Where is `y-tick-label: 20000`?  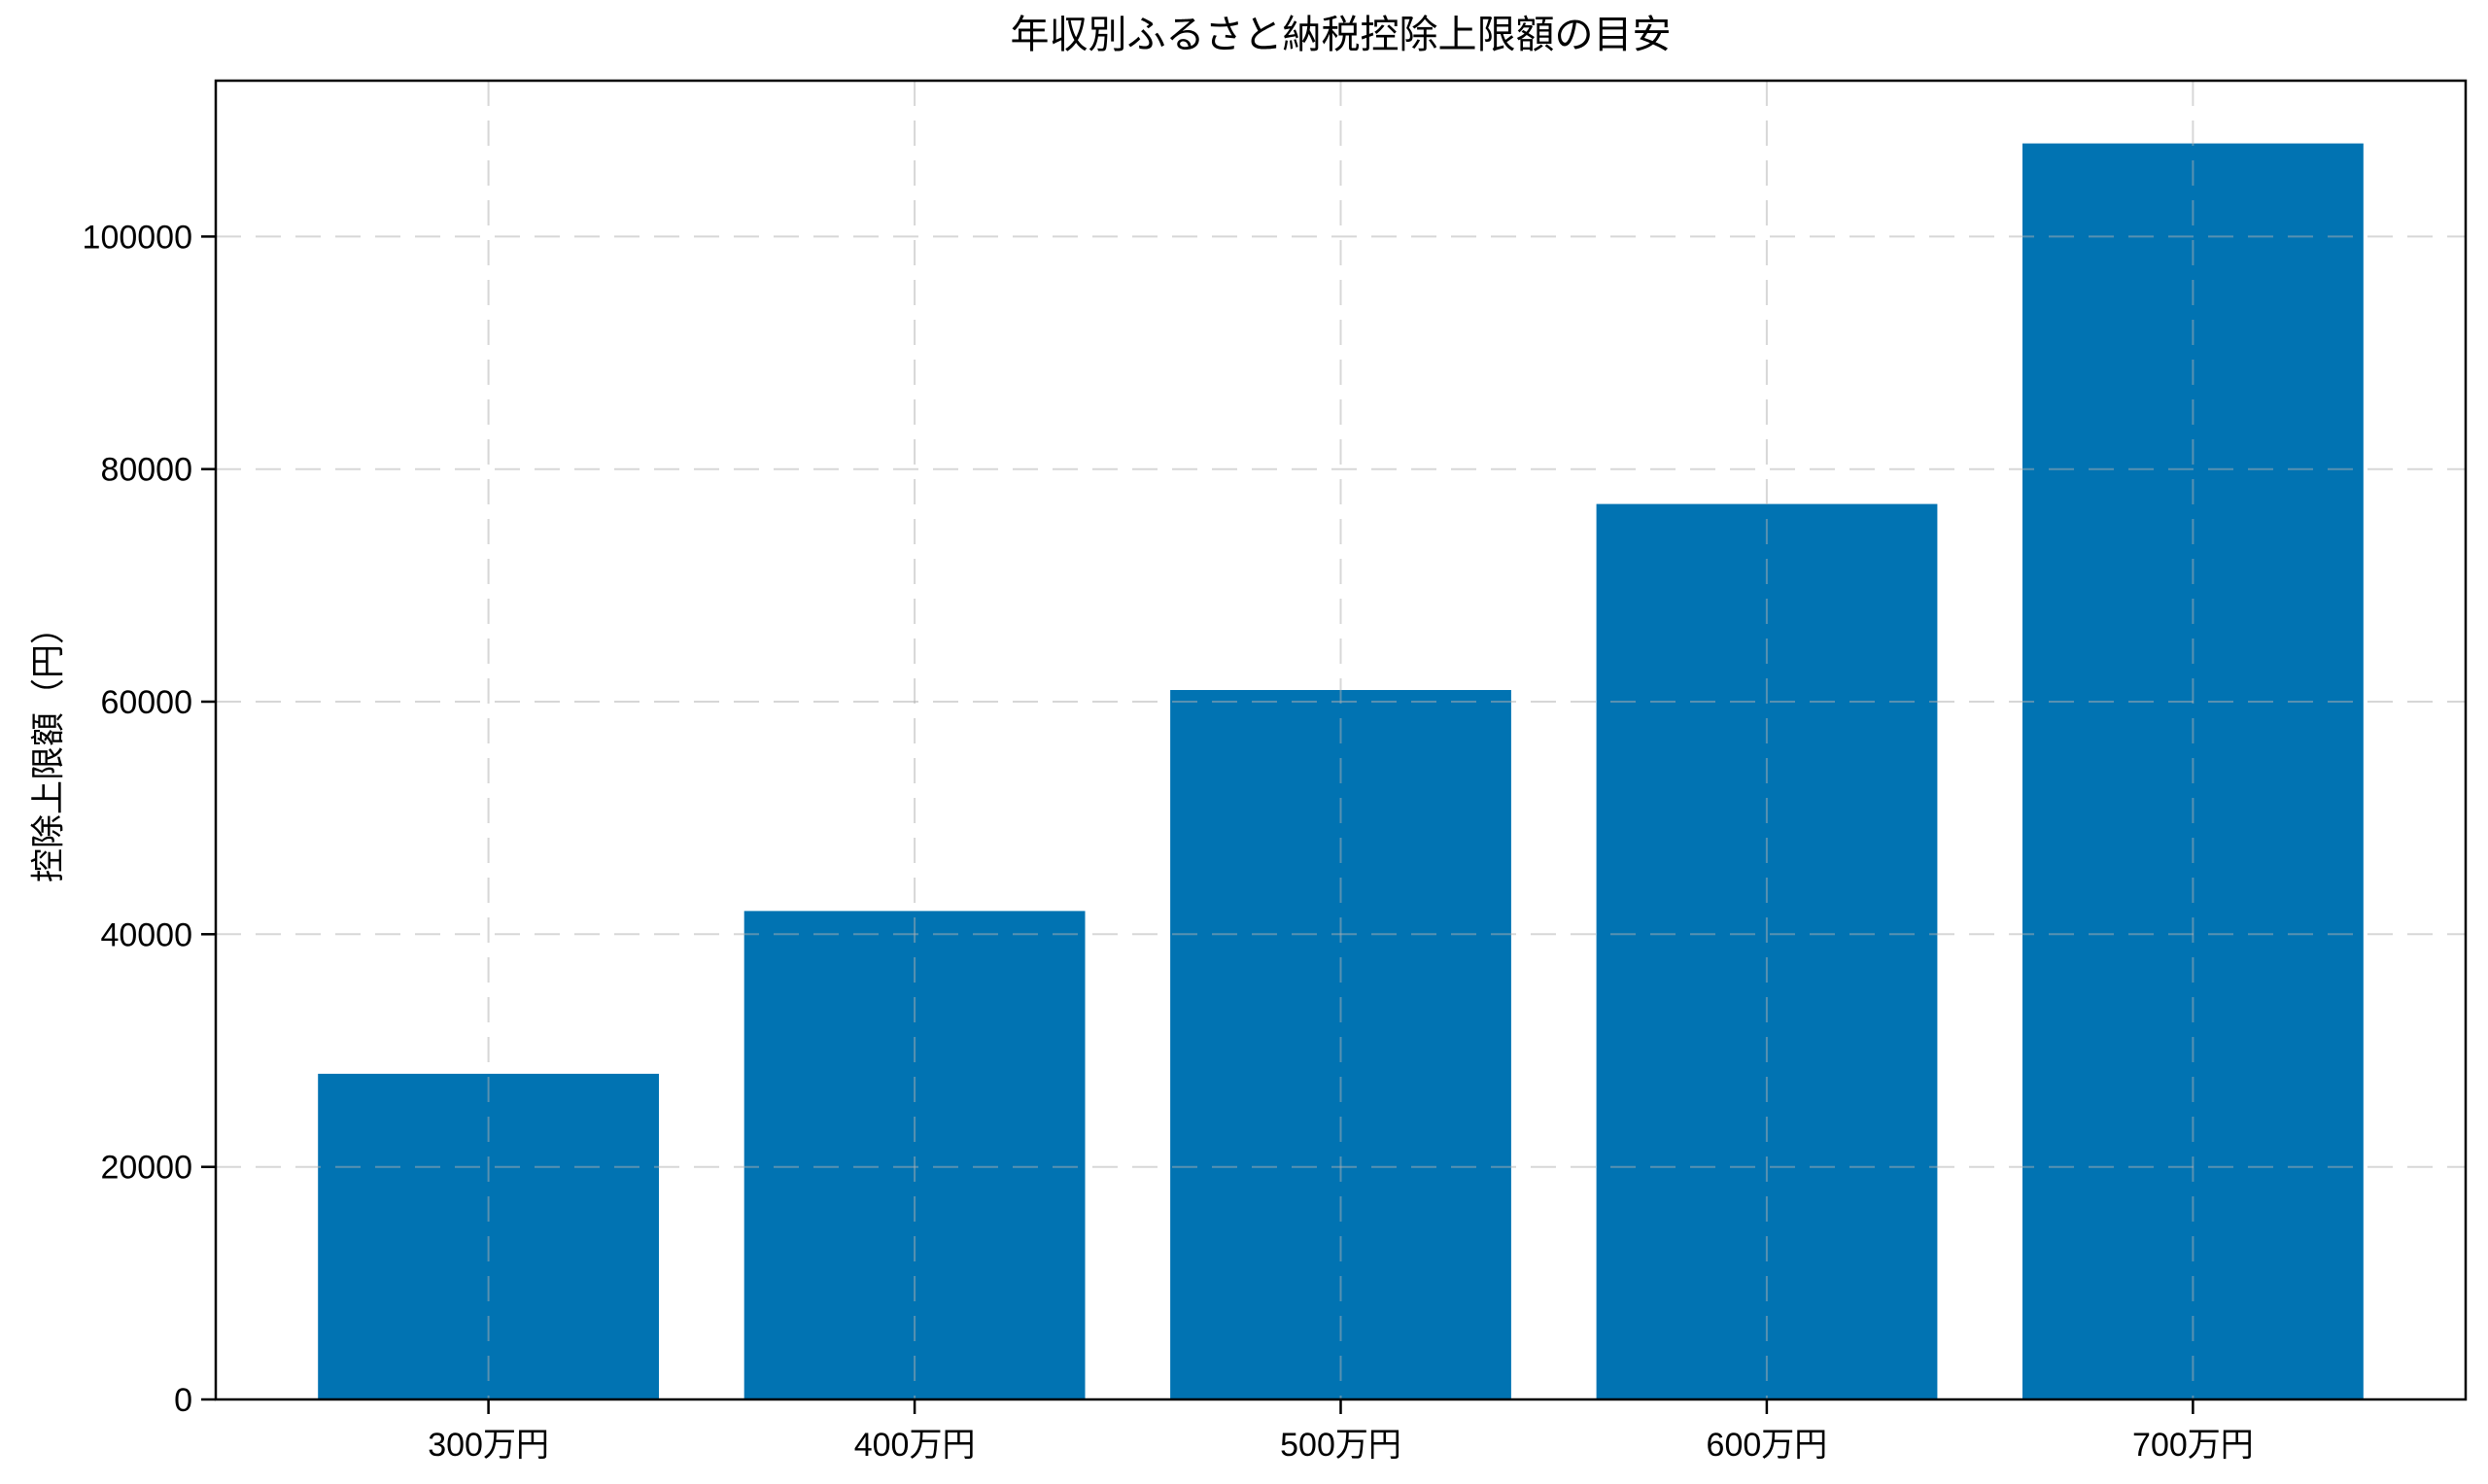
y-tick-label: 20000 is located at coordinates (146, 1168).